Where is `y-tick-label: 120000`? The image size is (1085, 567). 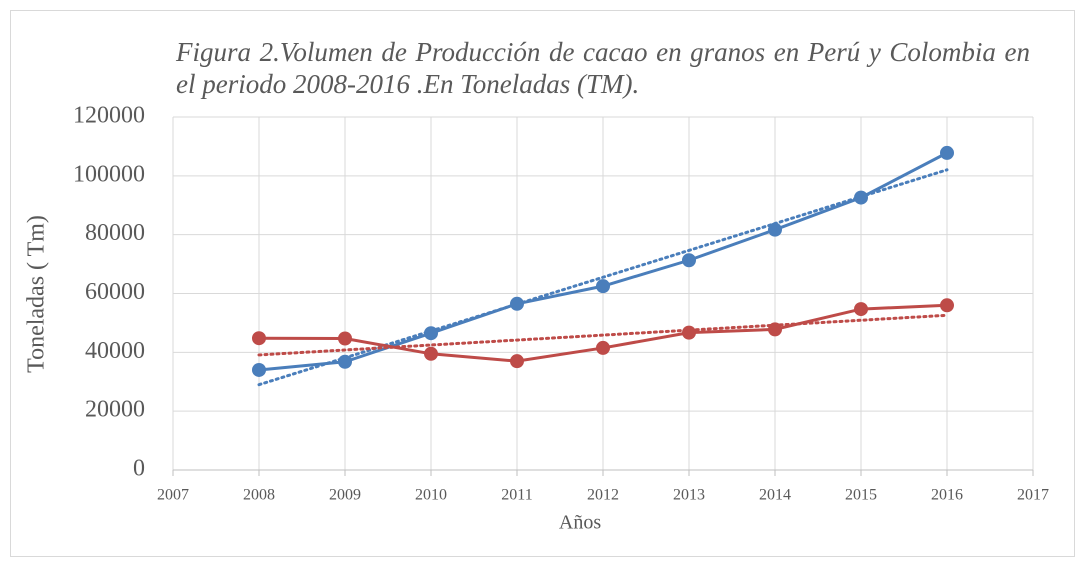 y-tick-label: 120000 is located at coordinates (109, 116).